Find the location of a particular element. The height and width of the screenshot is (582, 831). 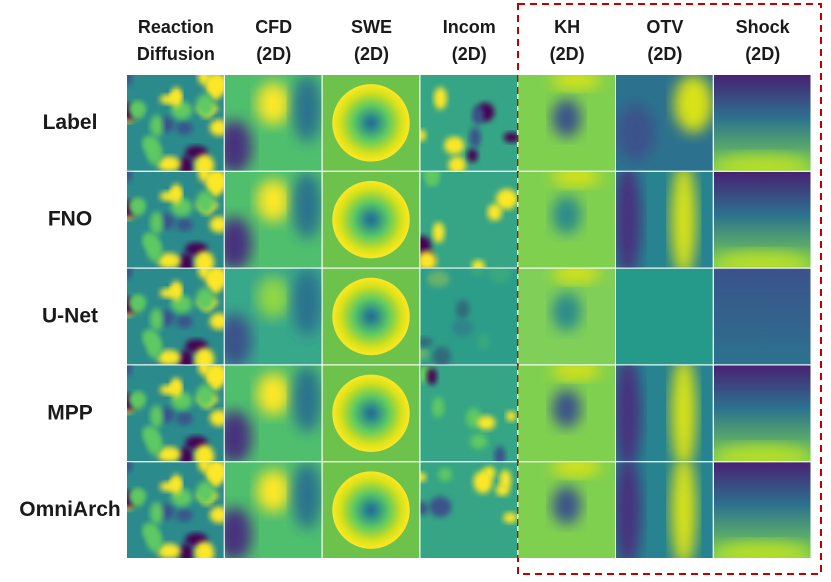

field-wash is located at coordinates (469, 316).